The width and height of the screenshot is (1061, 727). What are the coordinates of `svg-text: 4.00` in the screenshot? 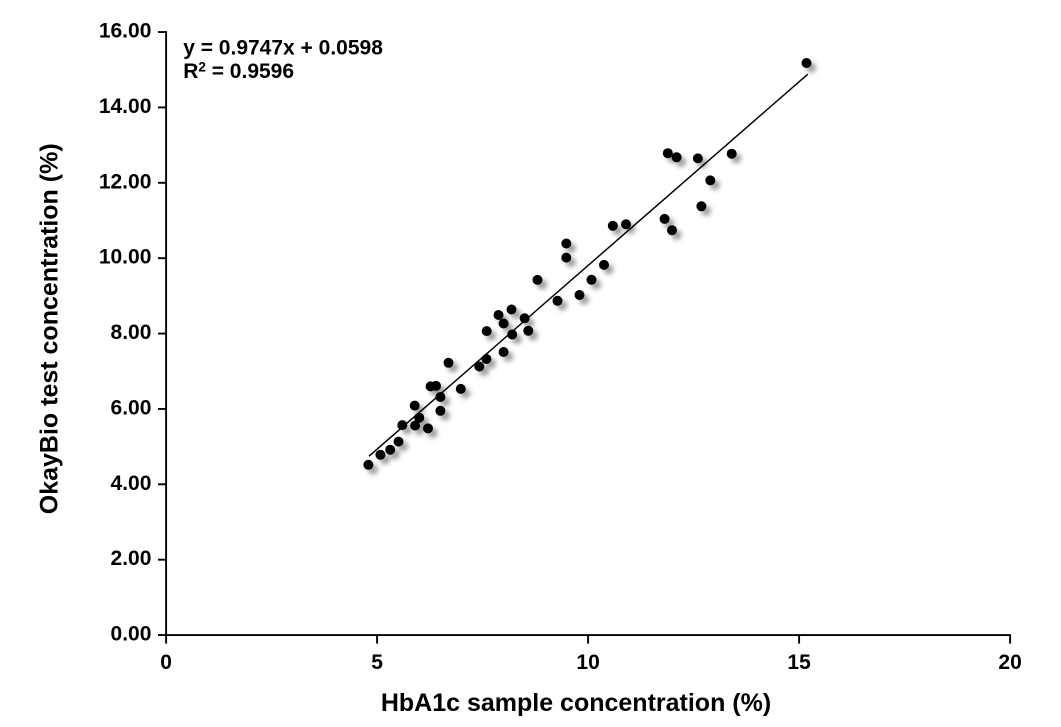 It's located at (131, 483).